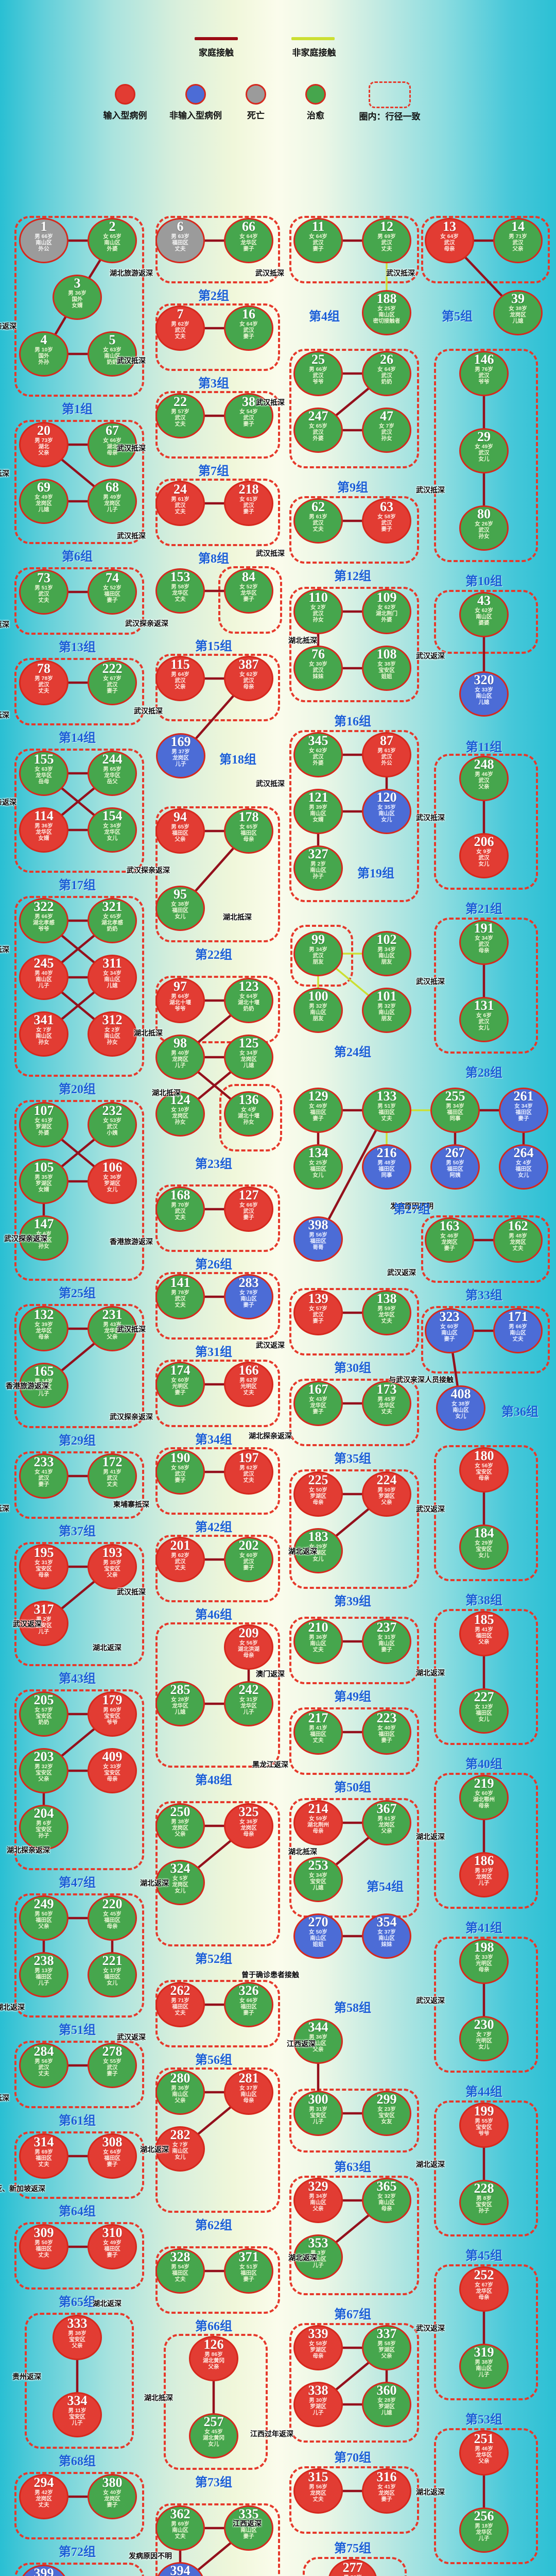 The image size is (556, 2576). I want to click on case-detail: 外婆, so click(386, 620).